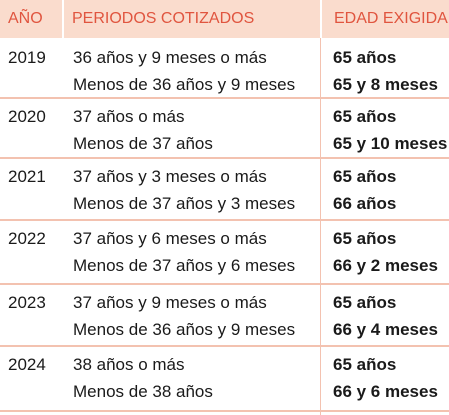  What do you see at coordinates (31, 19) in the screenshot?
I see `header-cell: AÑO` at bounding box center [31, 19].